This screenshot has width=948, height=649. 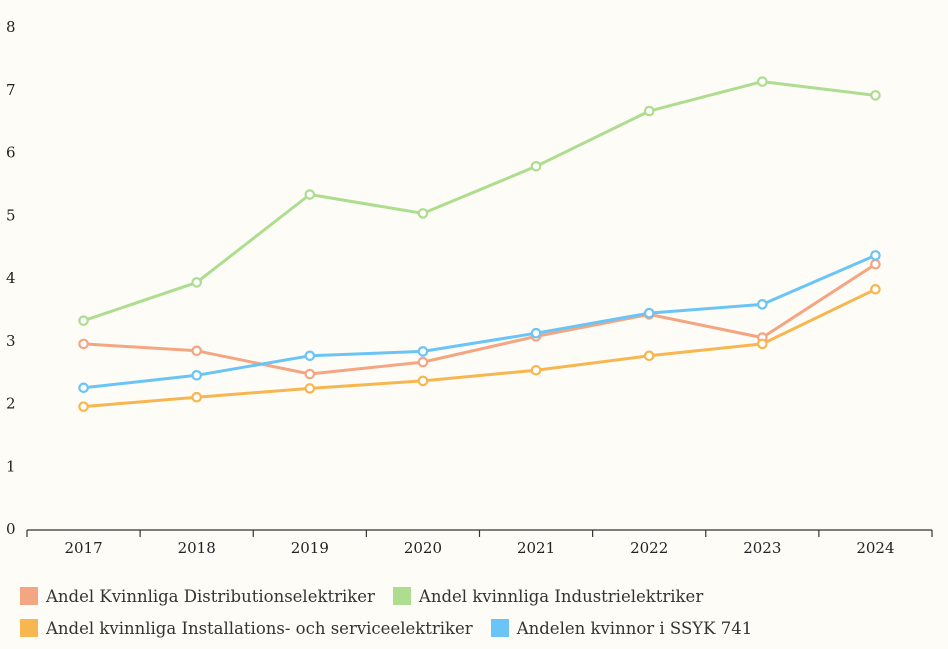 I want to click on legend-item-industrielektriker: Andel kvinnliga Industrielektriker, so click(x=548, y=596).